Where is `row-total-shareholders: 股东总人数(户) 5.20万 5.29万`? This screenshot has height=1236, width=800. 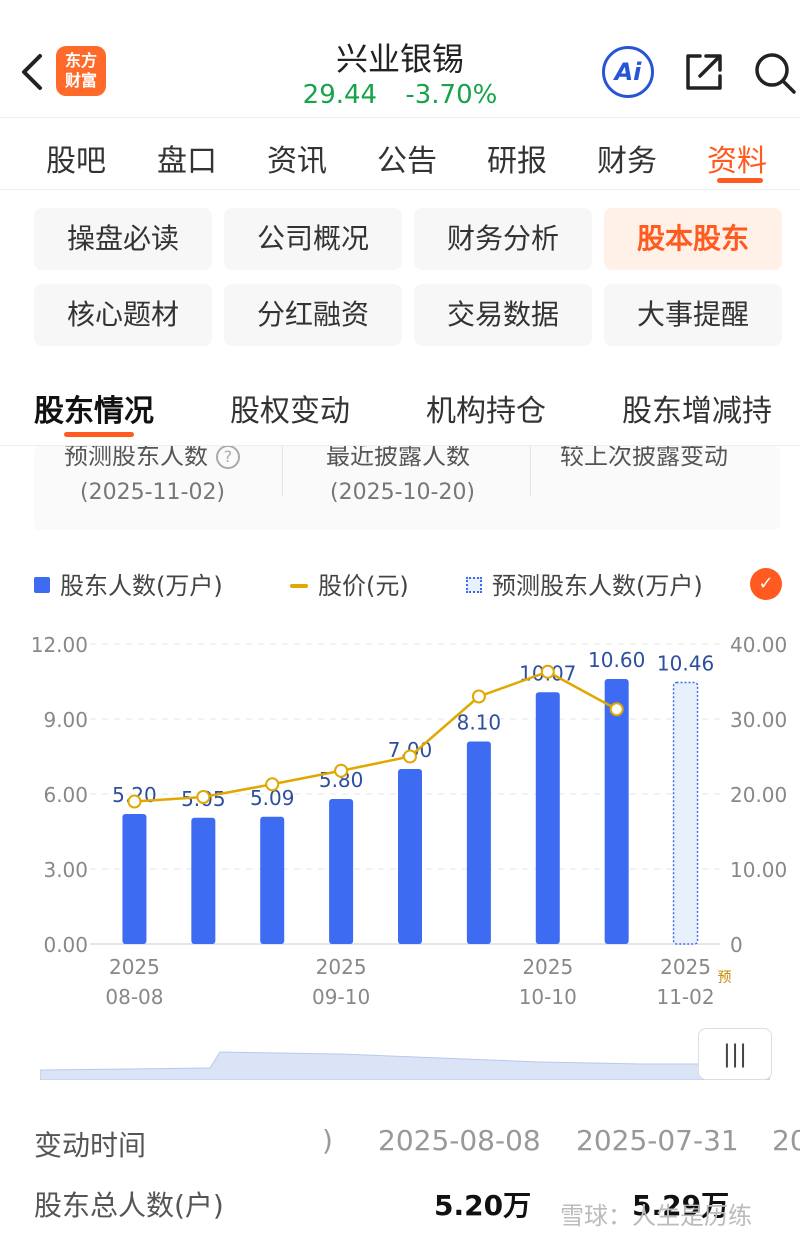
row-total-shareholders: 股东总人数(户) 5.20万 5.29万 is located at coordinates (400, 1208).